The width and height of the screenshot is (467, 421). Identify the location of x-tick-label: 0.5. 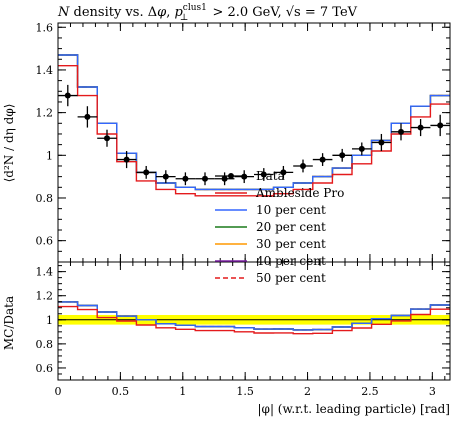
(121, 391).